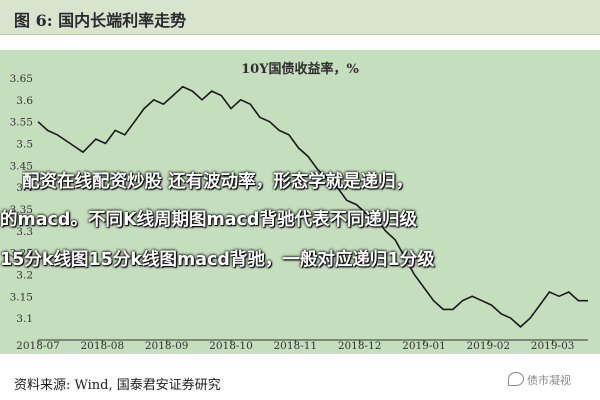 This screenshot has width=600, height=400. What do you see at coordinates (21, 123) in the screenshot?
I see `y-tick-label: 3.55` at bounding box center [21, 123].